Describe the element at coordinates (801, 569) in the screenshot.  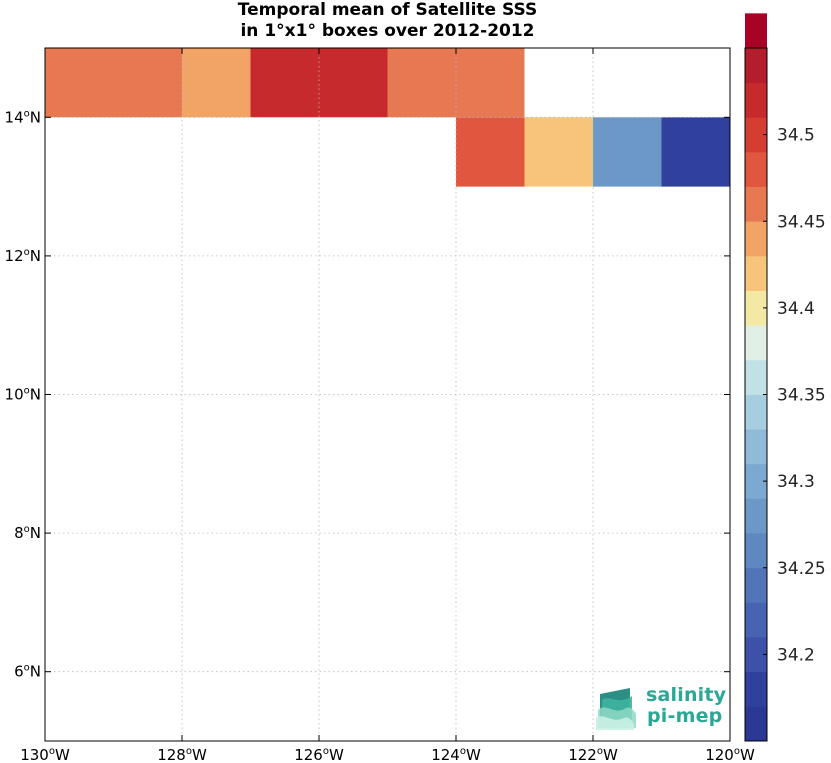
I see `colorbar-tick-label: 34.25` at that location.